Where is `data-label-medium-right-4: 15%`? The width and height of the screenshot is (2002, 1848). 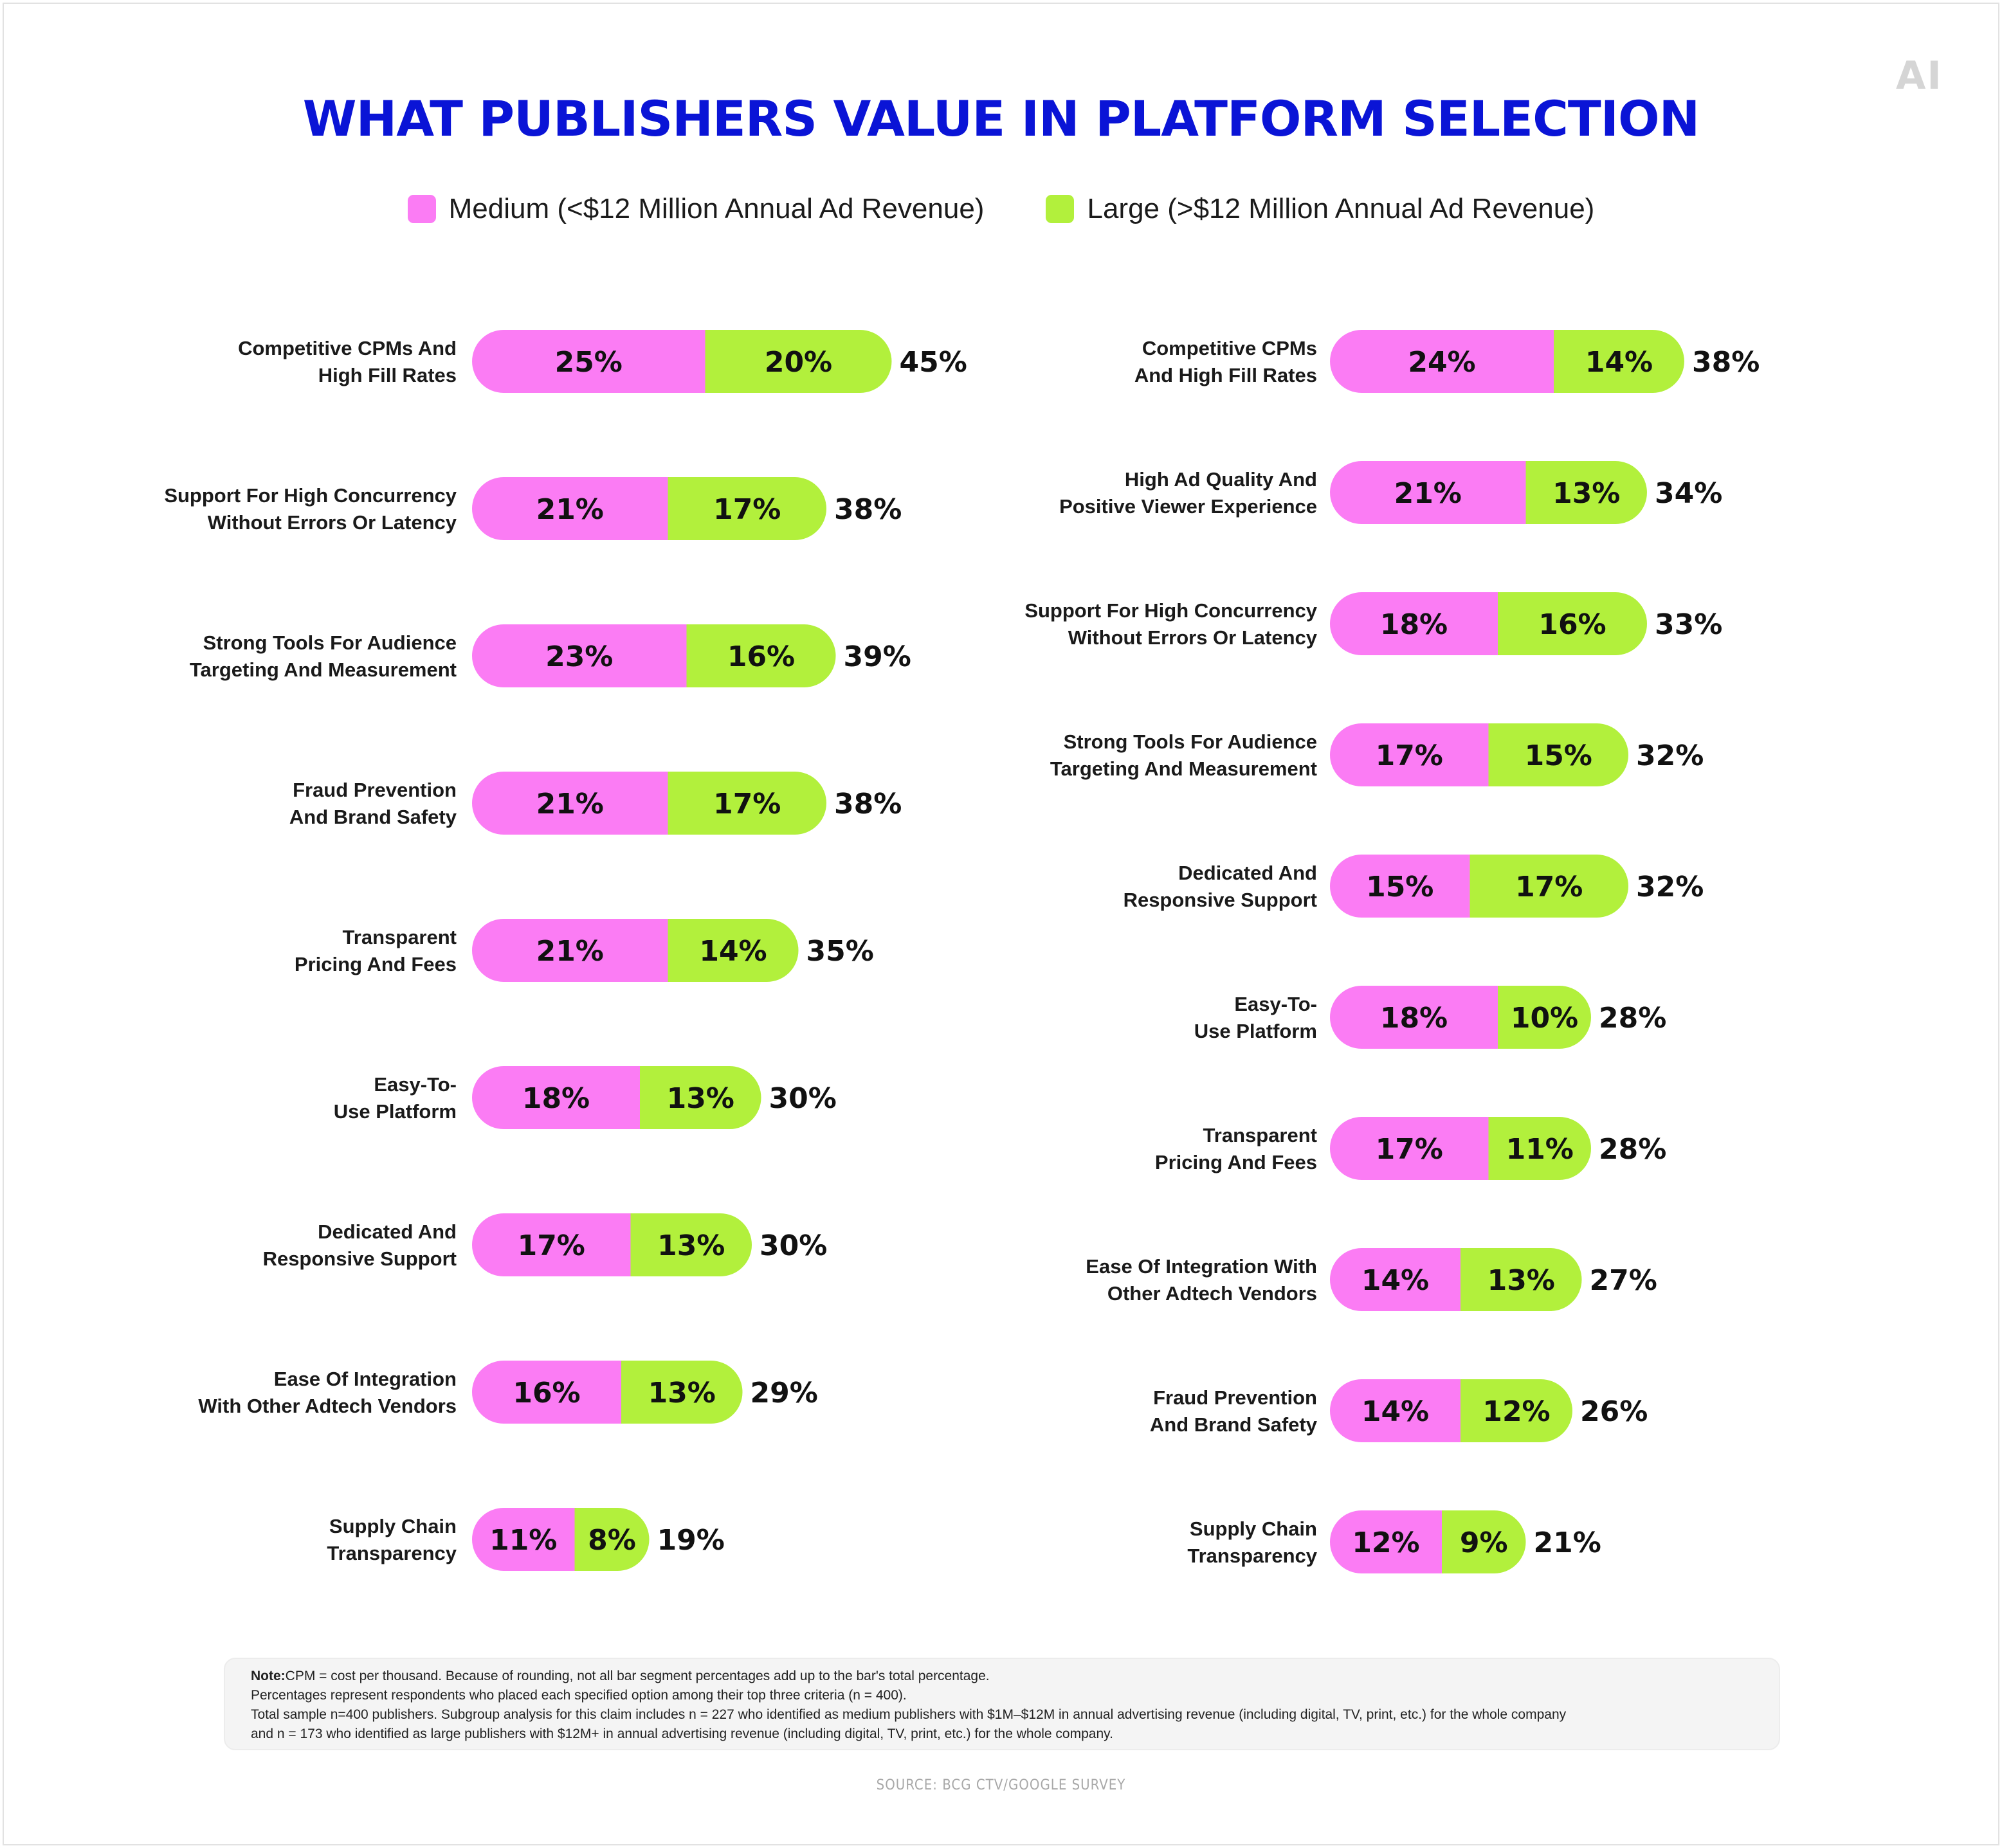 data-label-medium-right-4: 15% is located at coordinates (1400, 887).